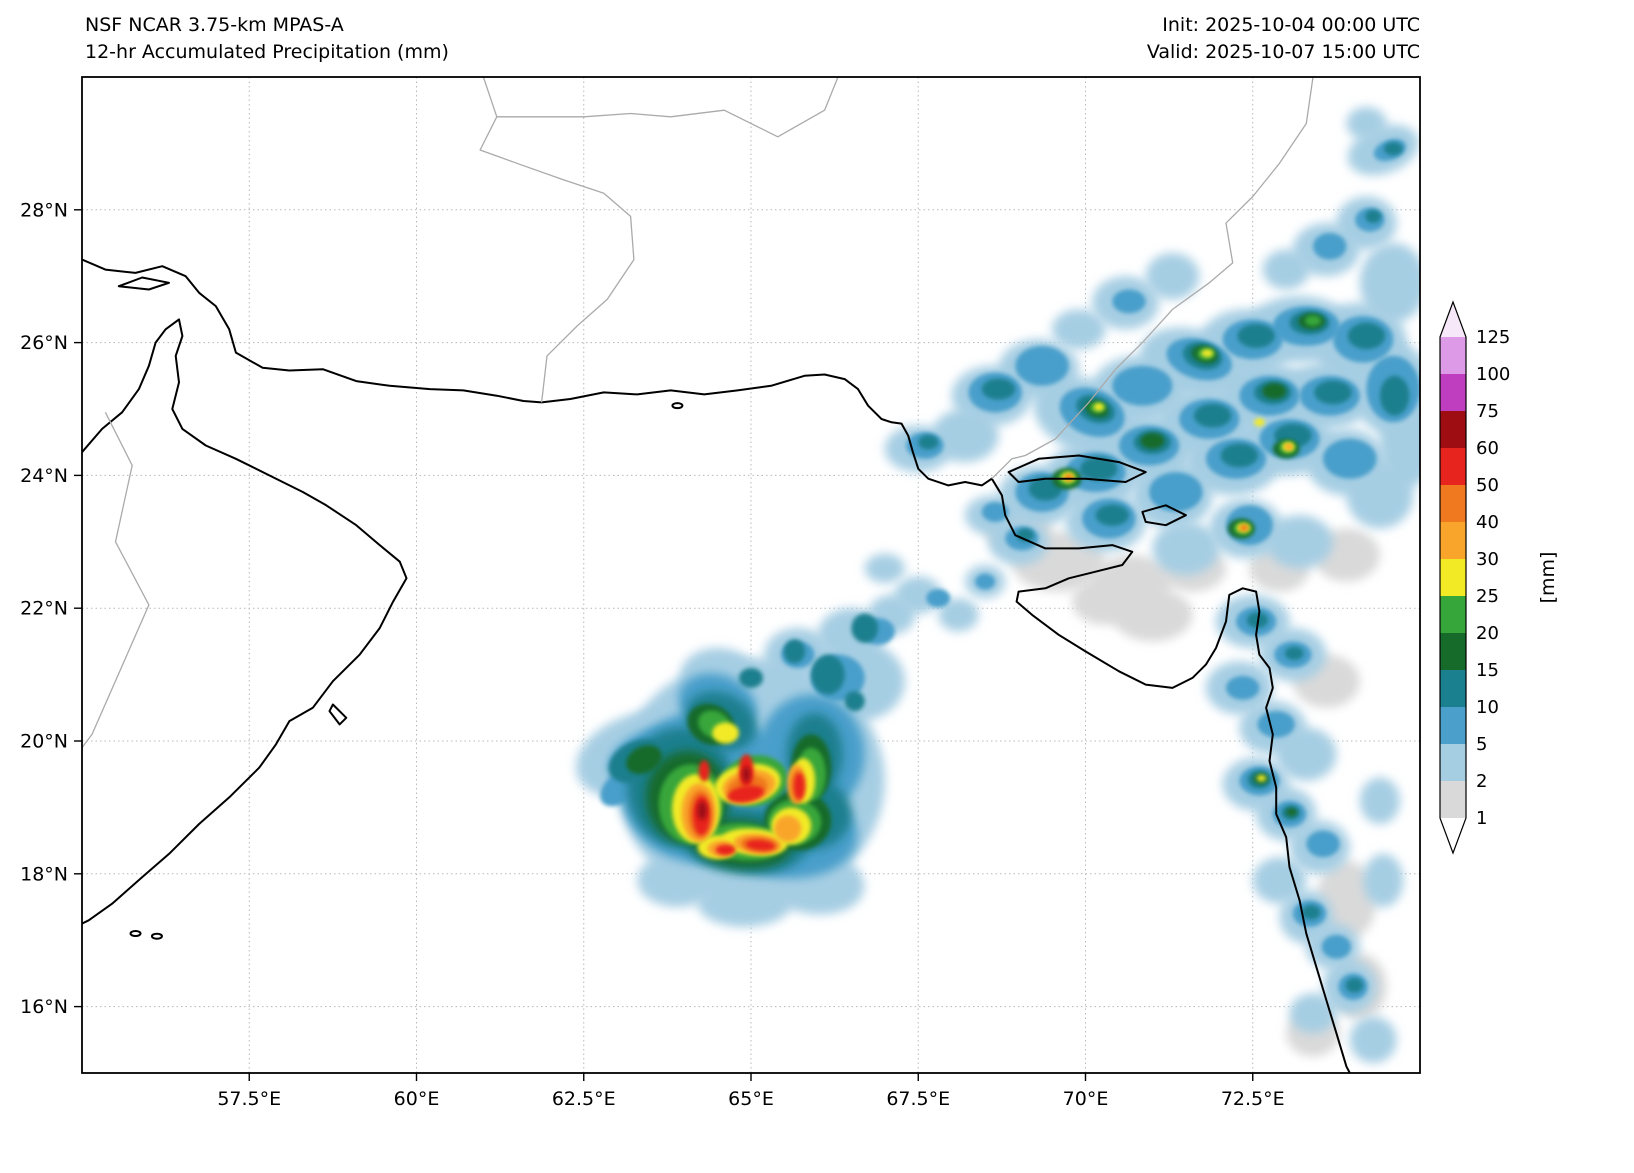 This screenshot has width=1634, height=1173. Describe the element at coordinates (44, 874) in the screenshot. I see `y-tick-label: 18°N` at that location.